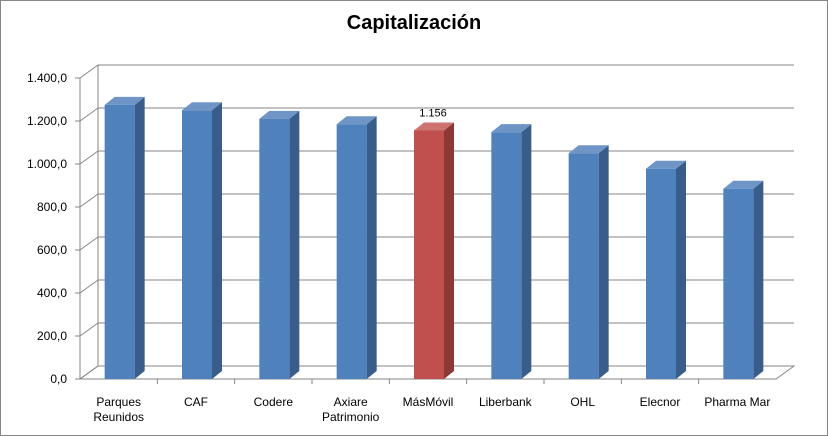 The width and height of the screenshot is (828, 436). What do you see at coordinates (52, 293) in the screenshot?
I see `y-tick-label: 400,0` at bounding box center [52, 293].